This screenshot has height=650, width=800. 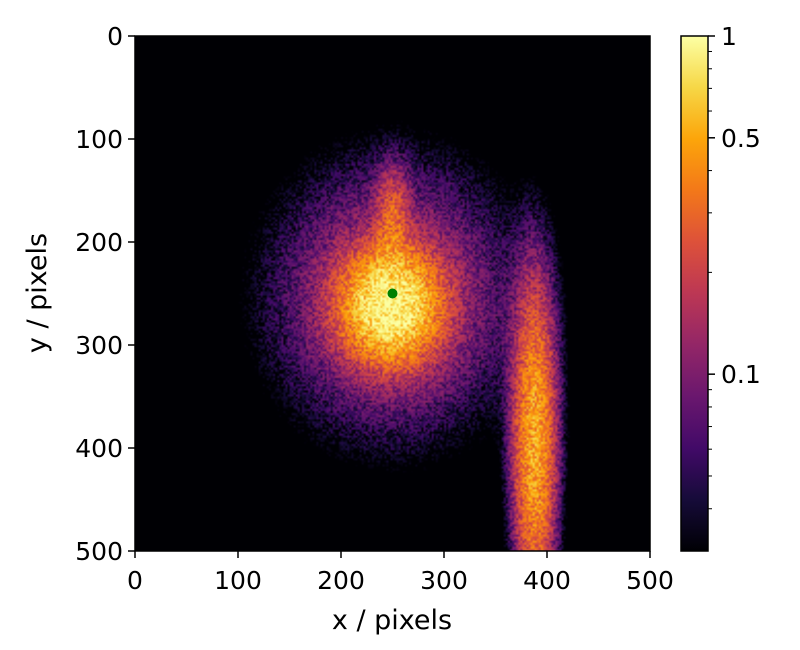 I want to click on center-marker, so click(x=392, y=293).